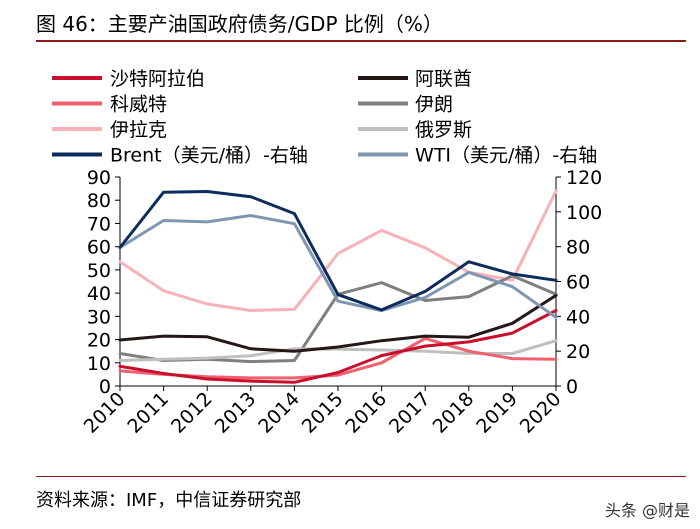 The image size is (700, 529). I want to click on y-left-tick-label: 40, so click(99, 294).